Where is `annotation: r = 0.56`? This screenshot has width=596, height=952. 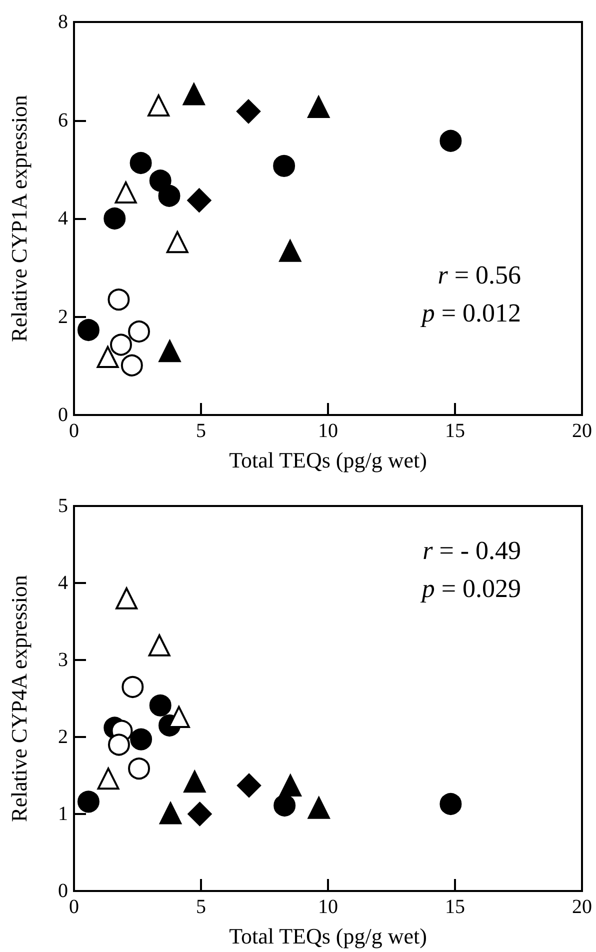 annotation: r = 0.56 is located at coordinates (480, 275).